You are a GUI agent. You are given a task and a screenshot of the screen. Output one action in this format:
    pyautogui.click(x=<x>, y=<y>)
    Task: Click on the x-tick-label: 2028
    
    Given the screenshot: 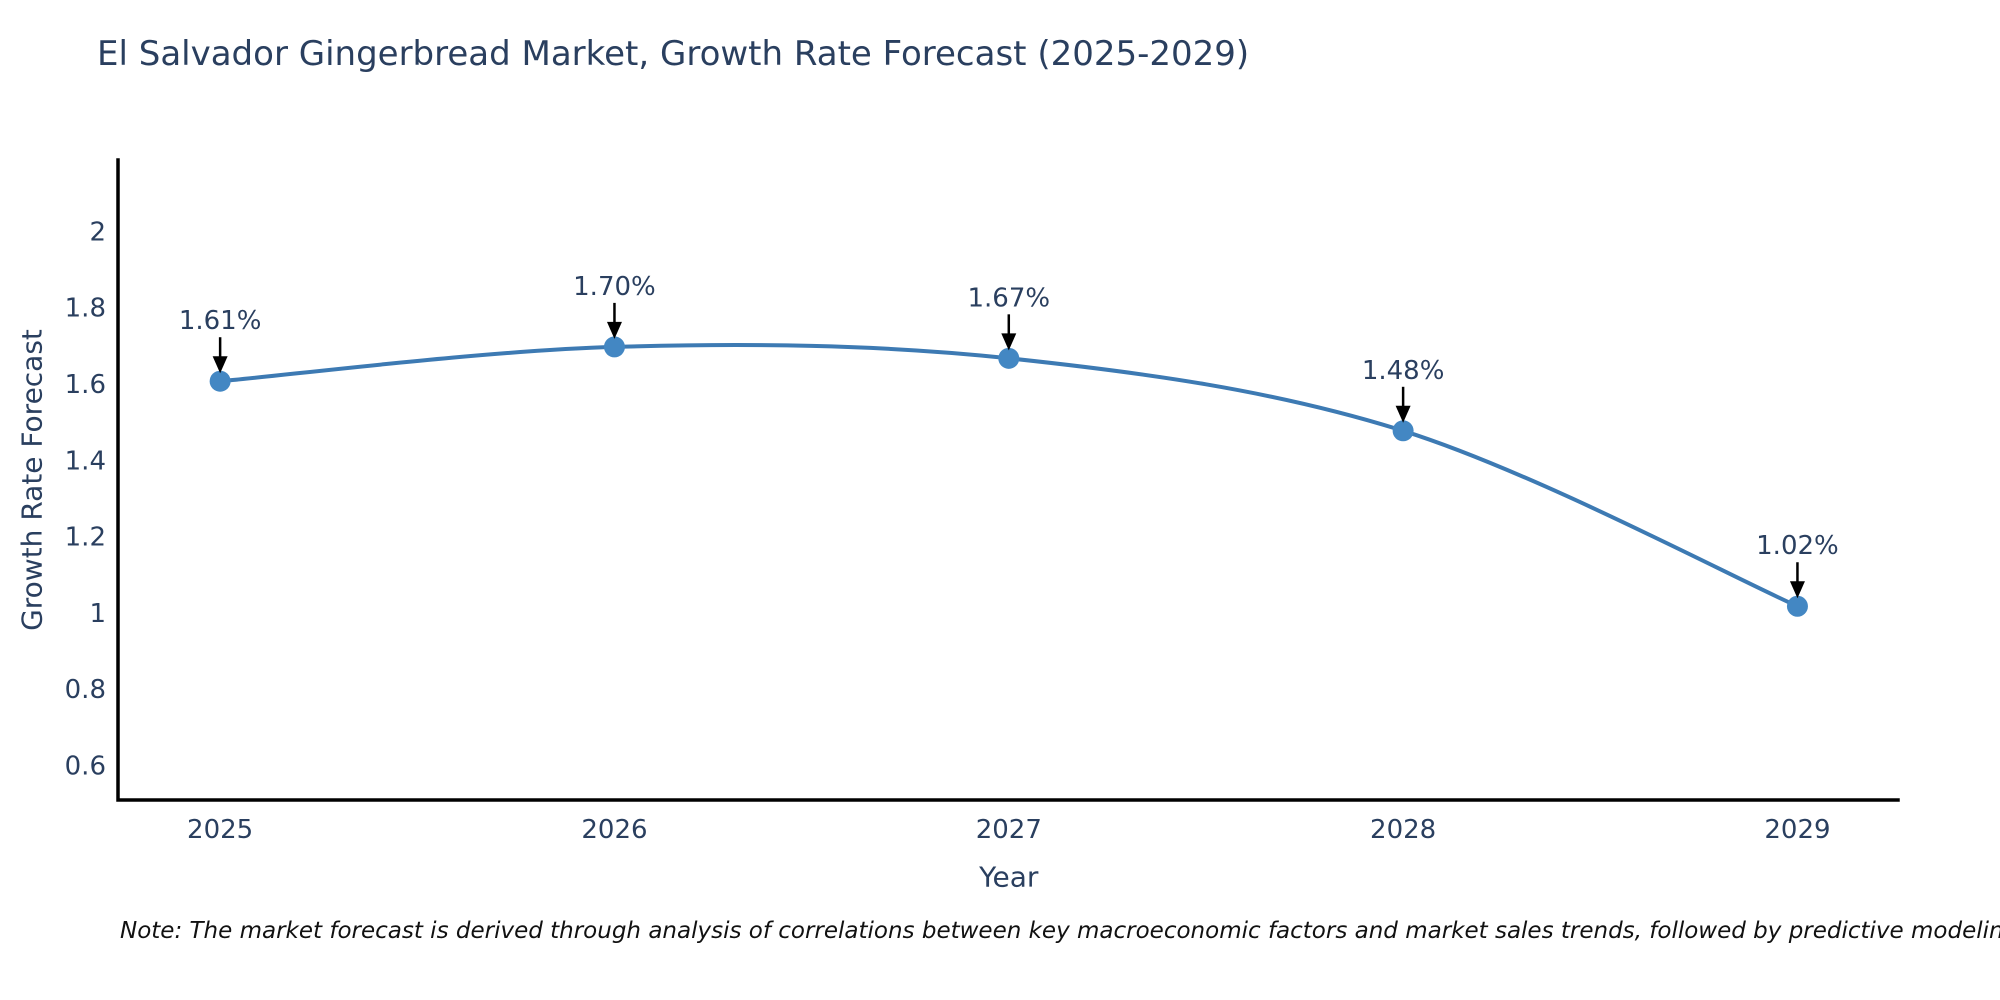 What is the action you would take?
    pyautogui.click(x=1403, y=830)
    